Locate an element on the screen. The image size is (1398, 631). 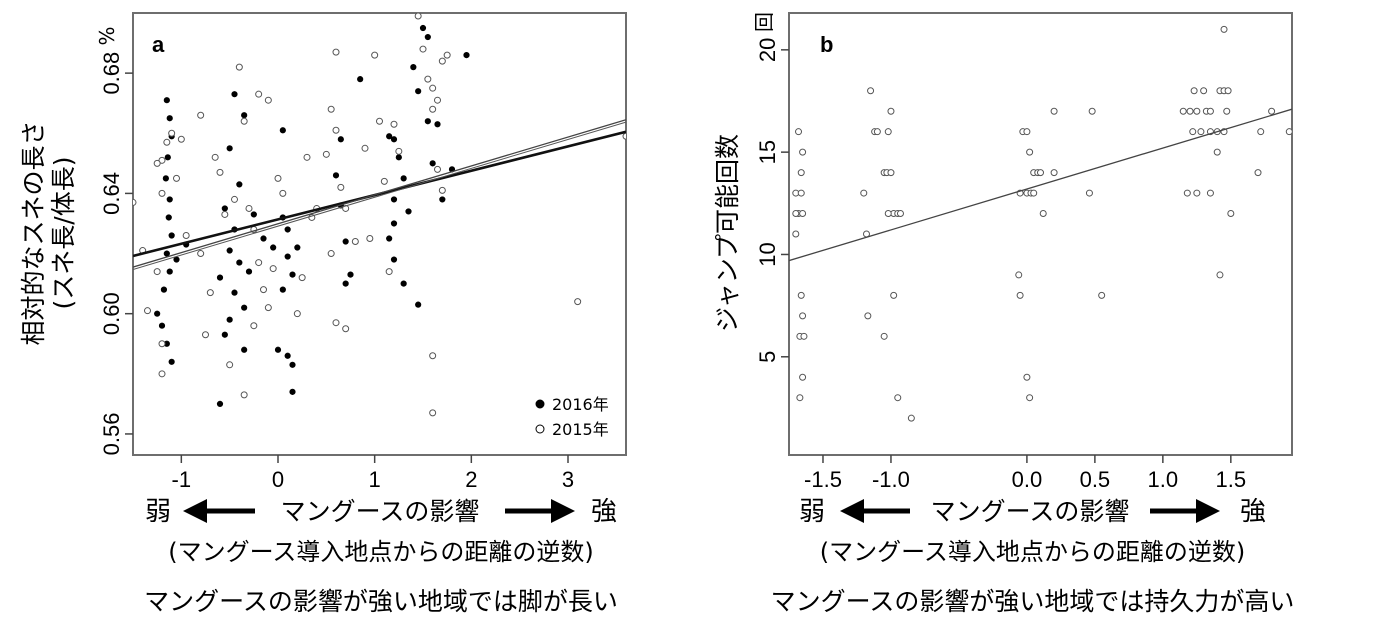
caption: マングースの影響が強い地域では持久力が高い is located at coordinates (1033, 601).